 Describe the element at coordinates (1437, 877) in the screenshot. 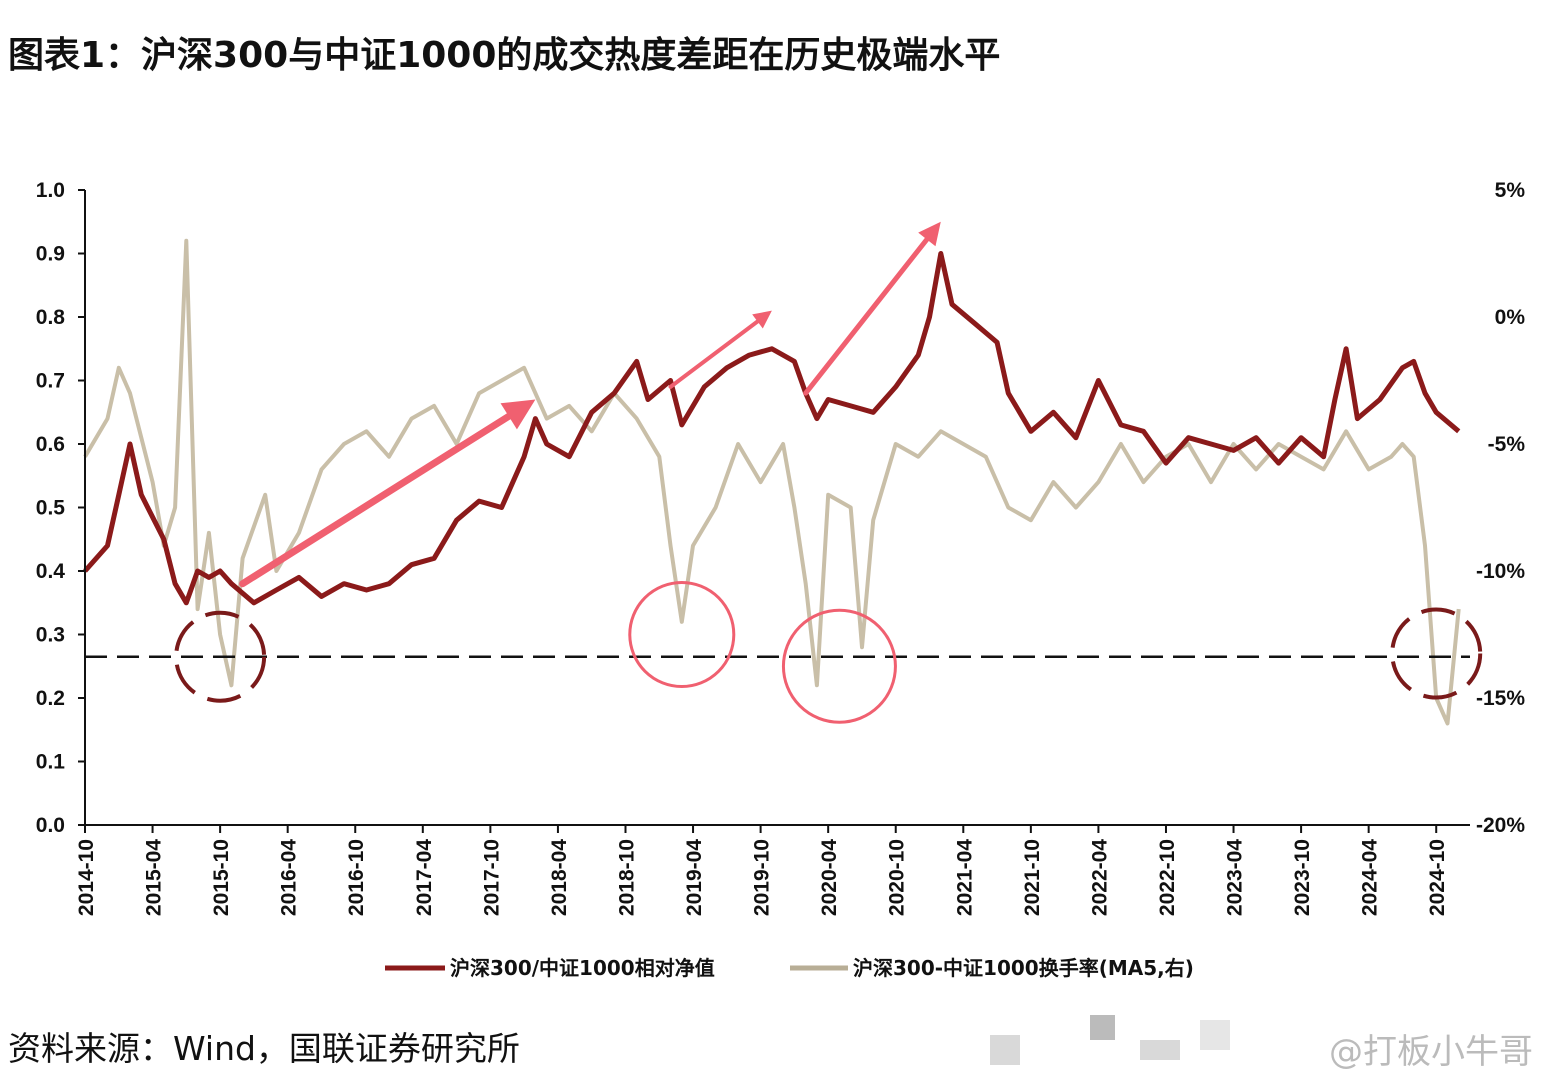

I see `x-tick-label: 2024-10` at that location.